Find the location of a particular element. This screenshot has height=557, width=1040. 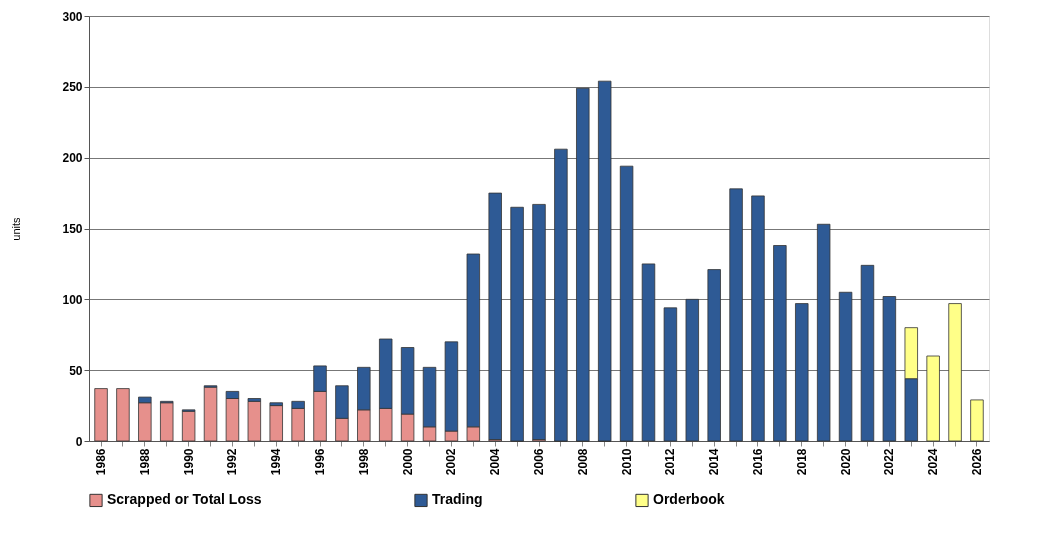

y-tick-label: 100 is located at coordinates (72, 299).